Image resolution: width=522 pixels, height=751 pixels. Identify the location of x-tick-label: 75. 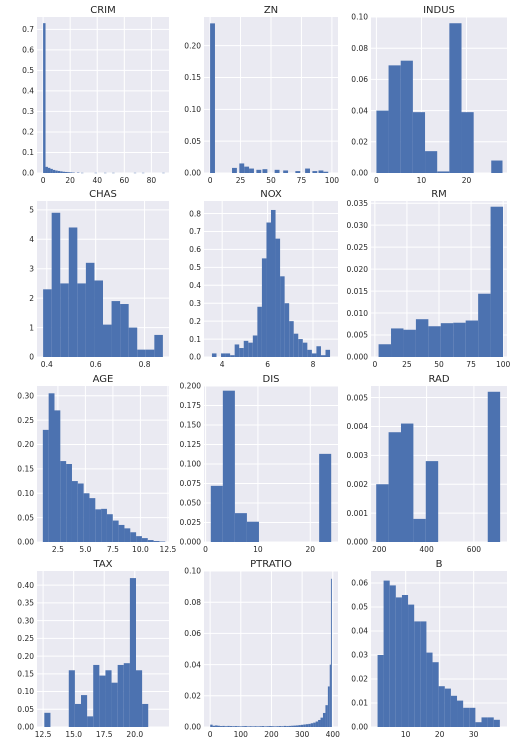
(471, 364).